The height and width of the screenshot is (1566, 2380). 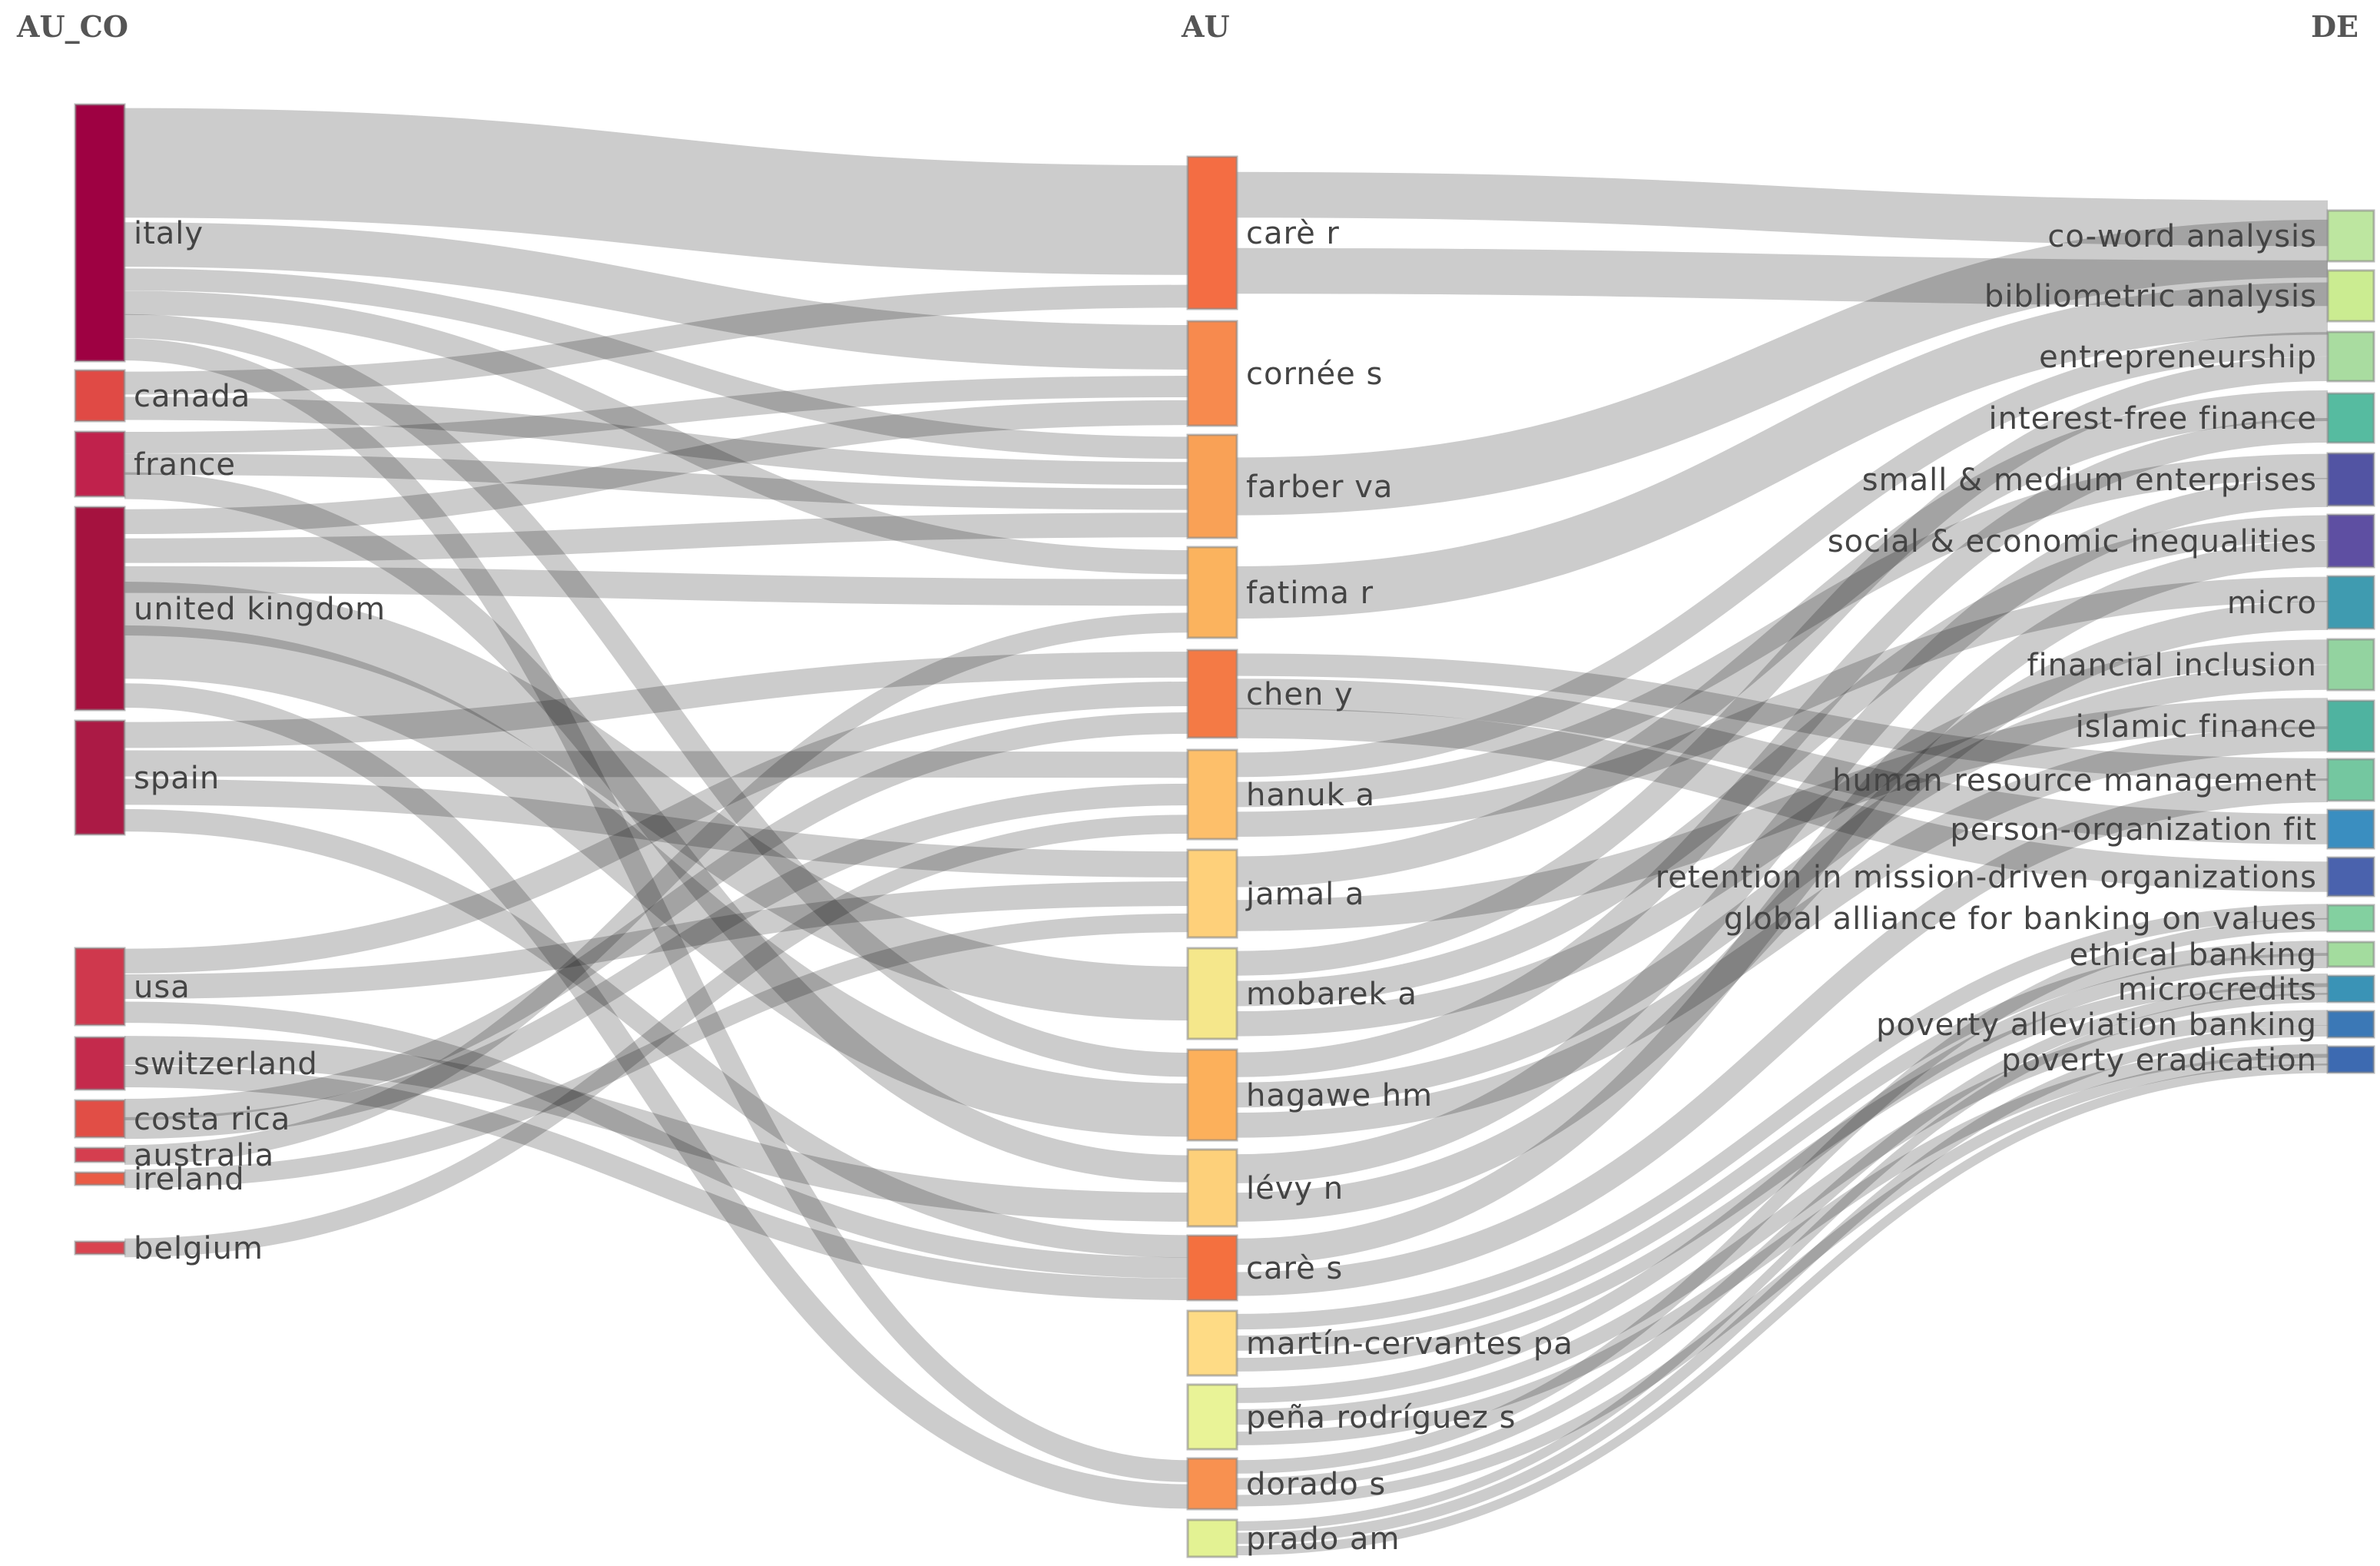 I want to click on link-martin-cervantes-pa-to-gabv, so click(x=1782, y=1117).